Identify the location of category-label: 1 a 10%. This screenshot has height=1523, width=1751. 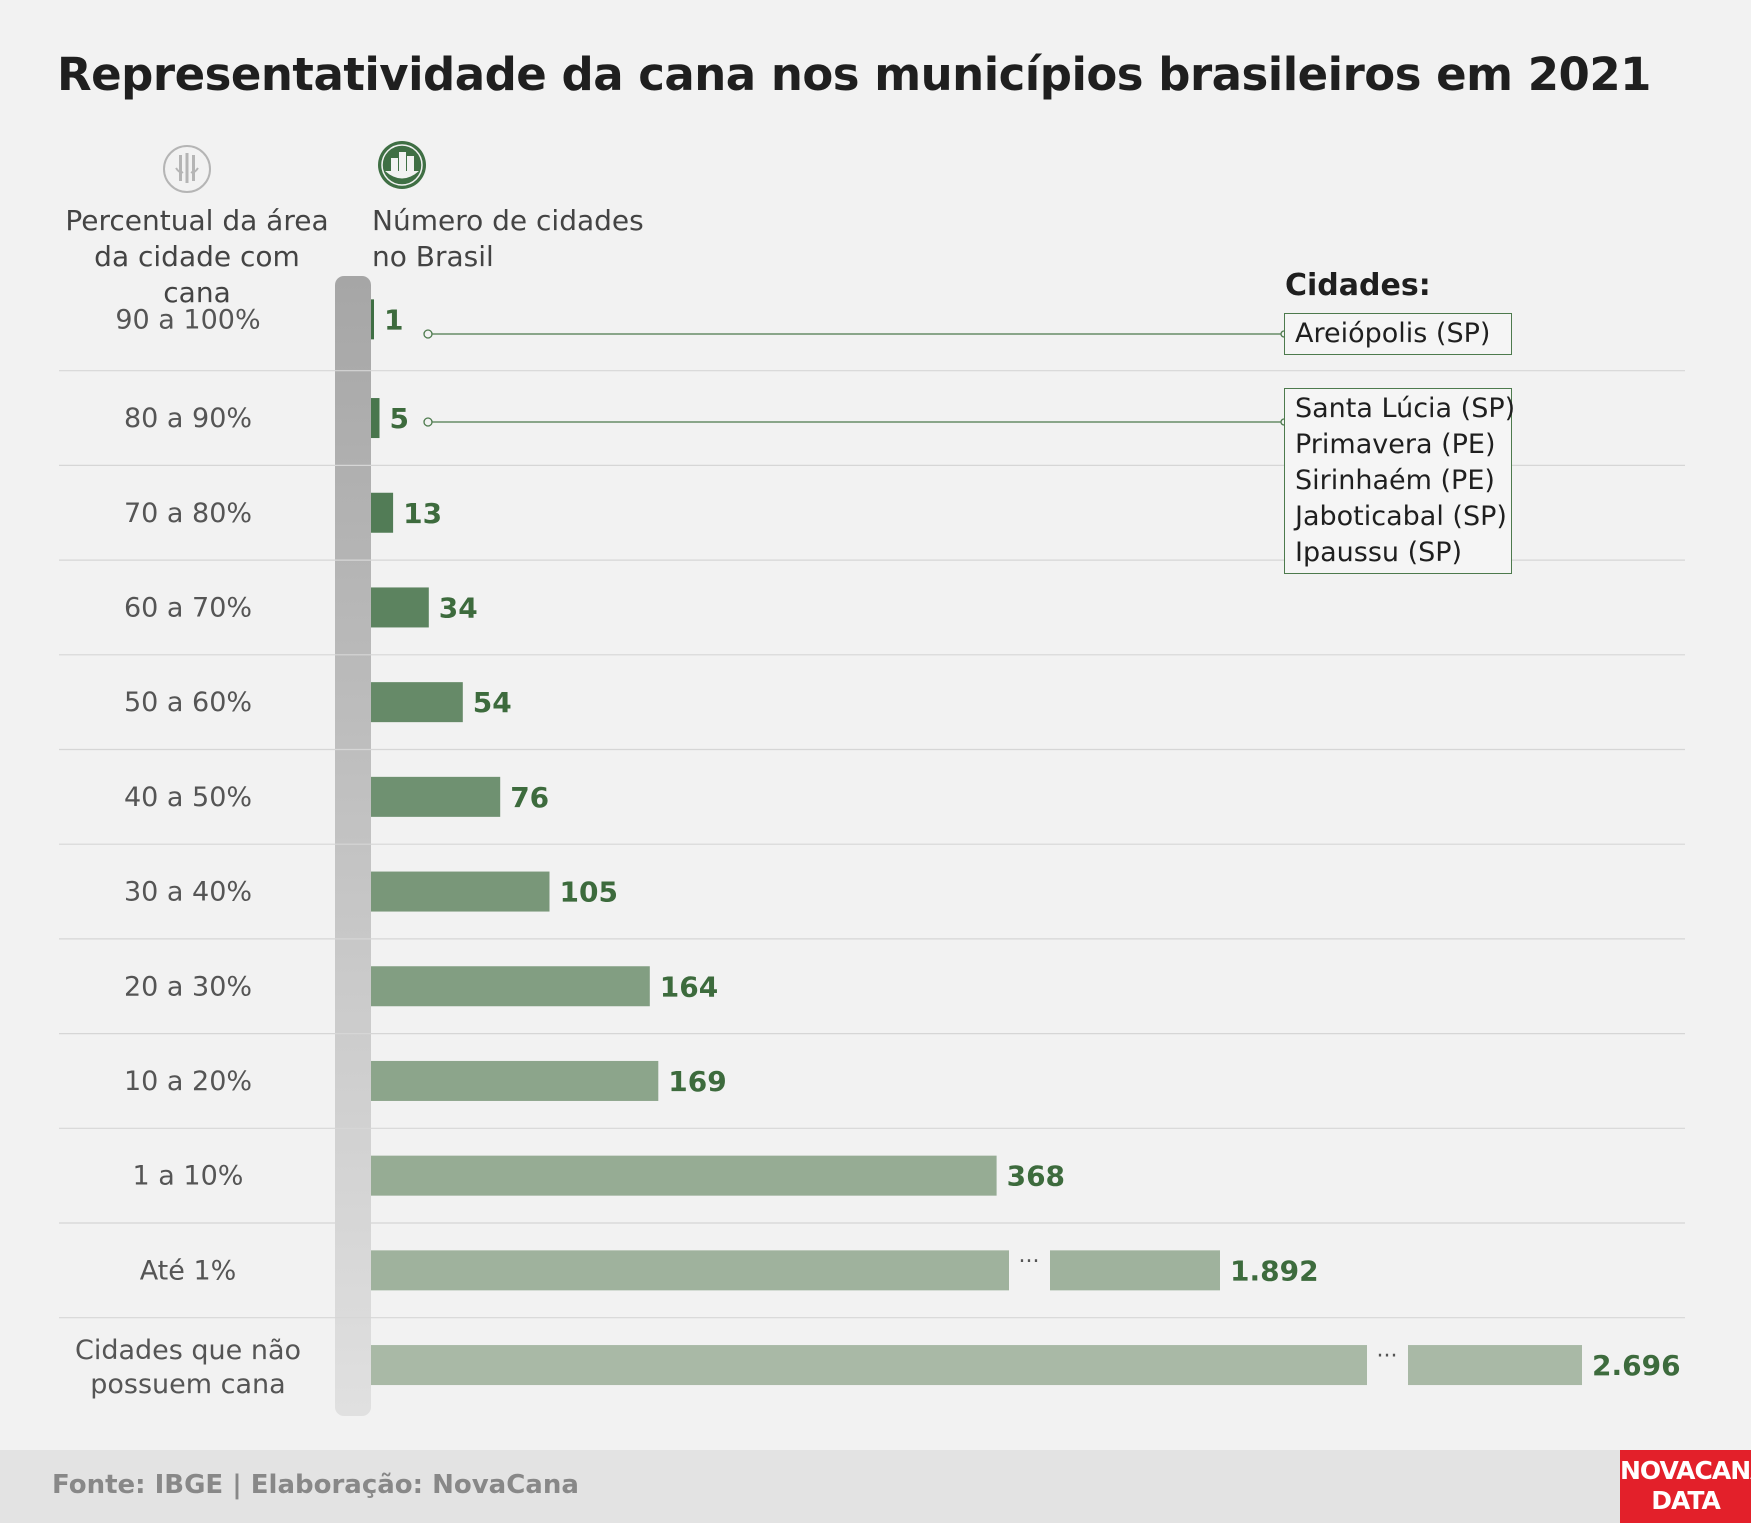
(188, 1176).